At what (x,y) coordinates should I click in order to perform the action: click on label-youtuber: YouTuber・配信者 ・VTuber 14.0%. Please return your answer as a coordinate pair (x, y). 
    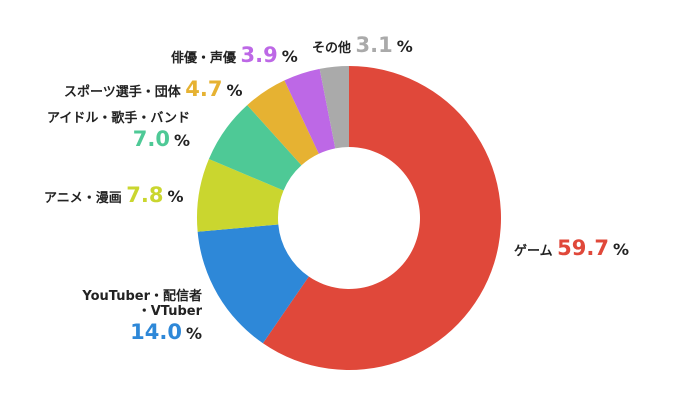
    Looking at the image, I should click on (142, 316).